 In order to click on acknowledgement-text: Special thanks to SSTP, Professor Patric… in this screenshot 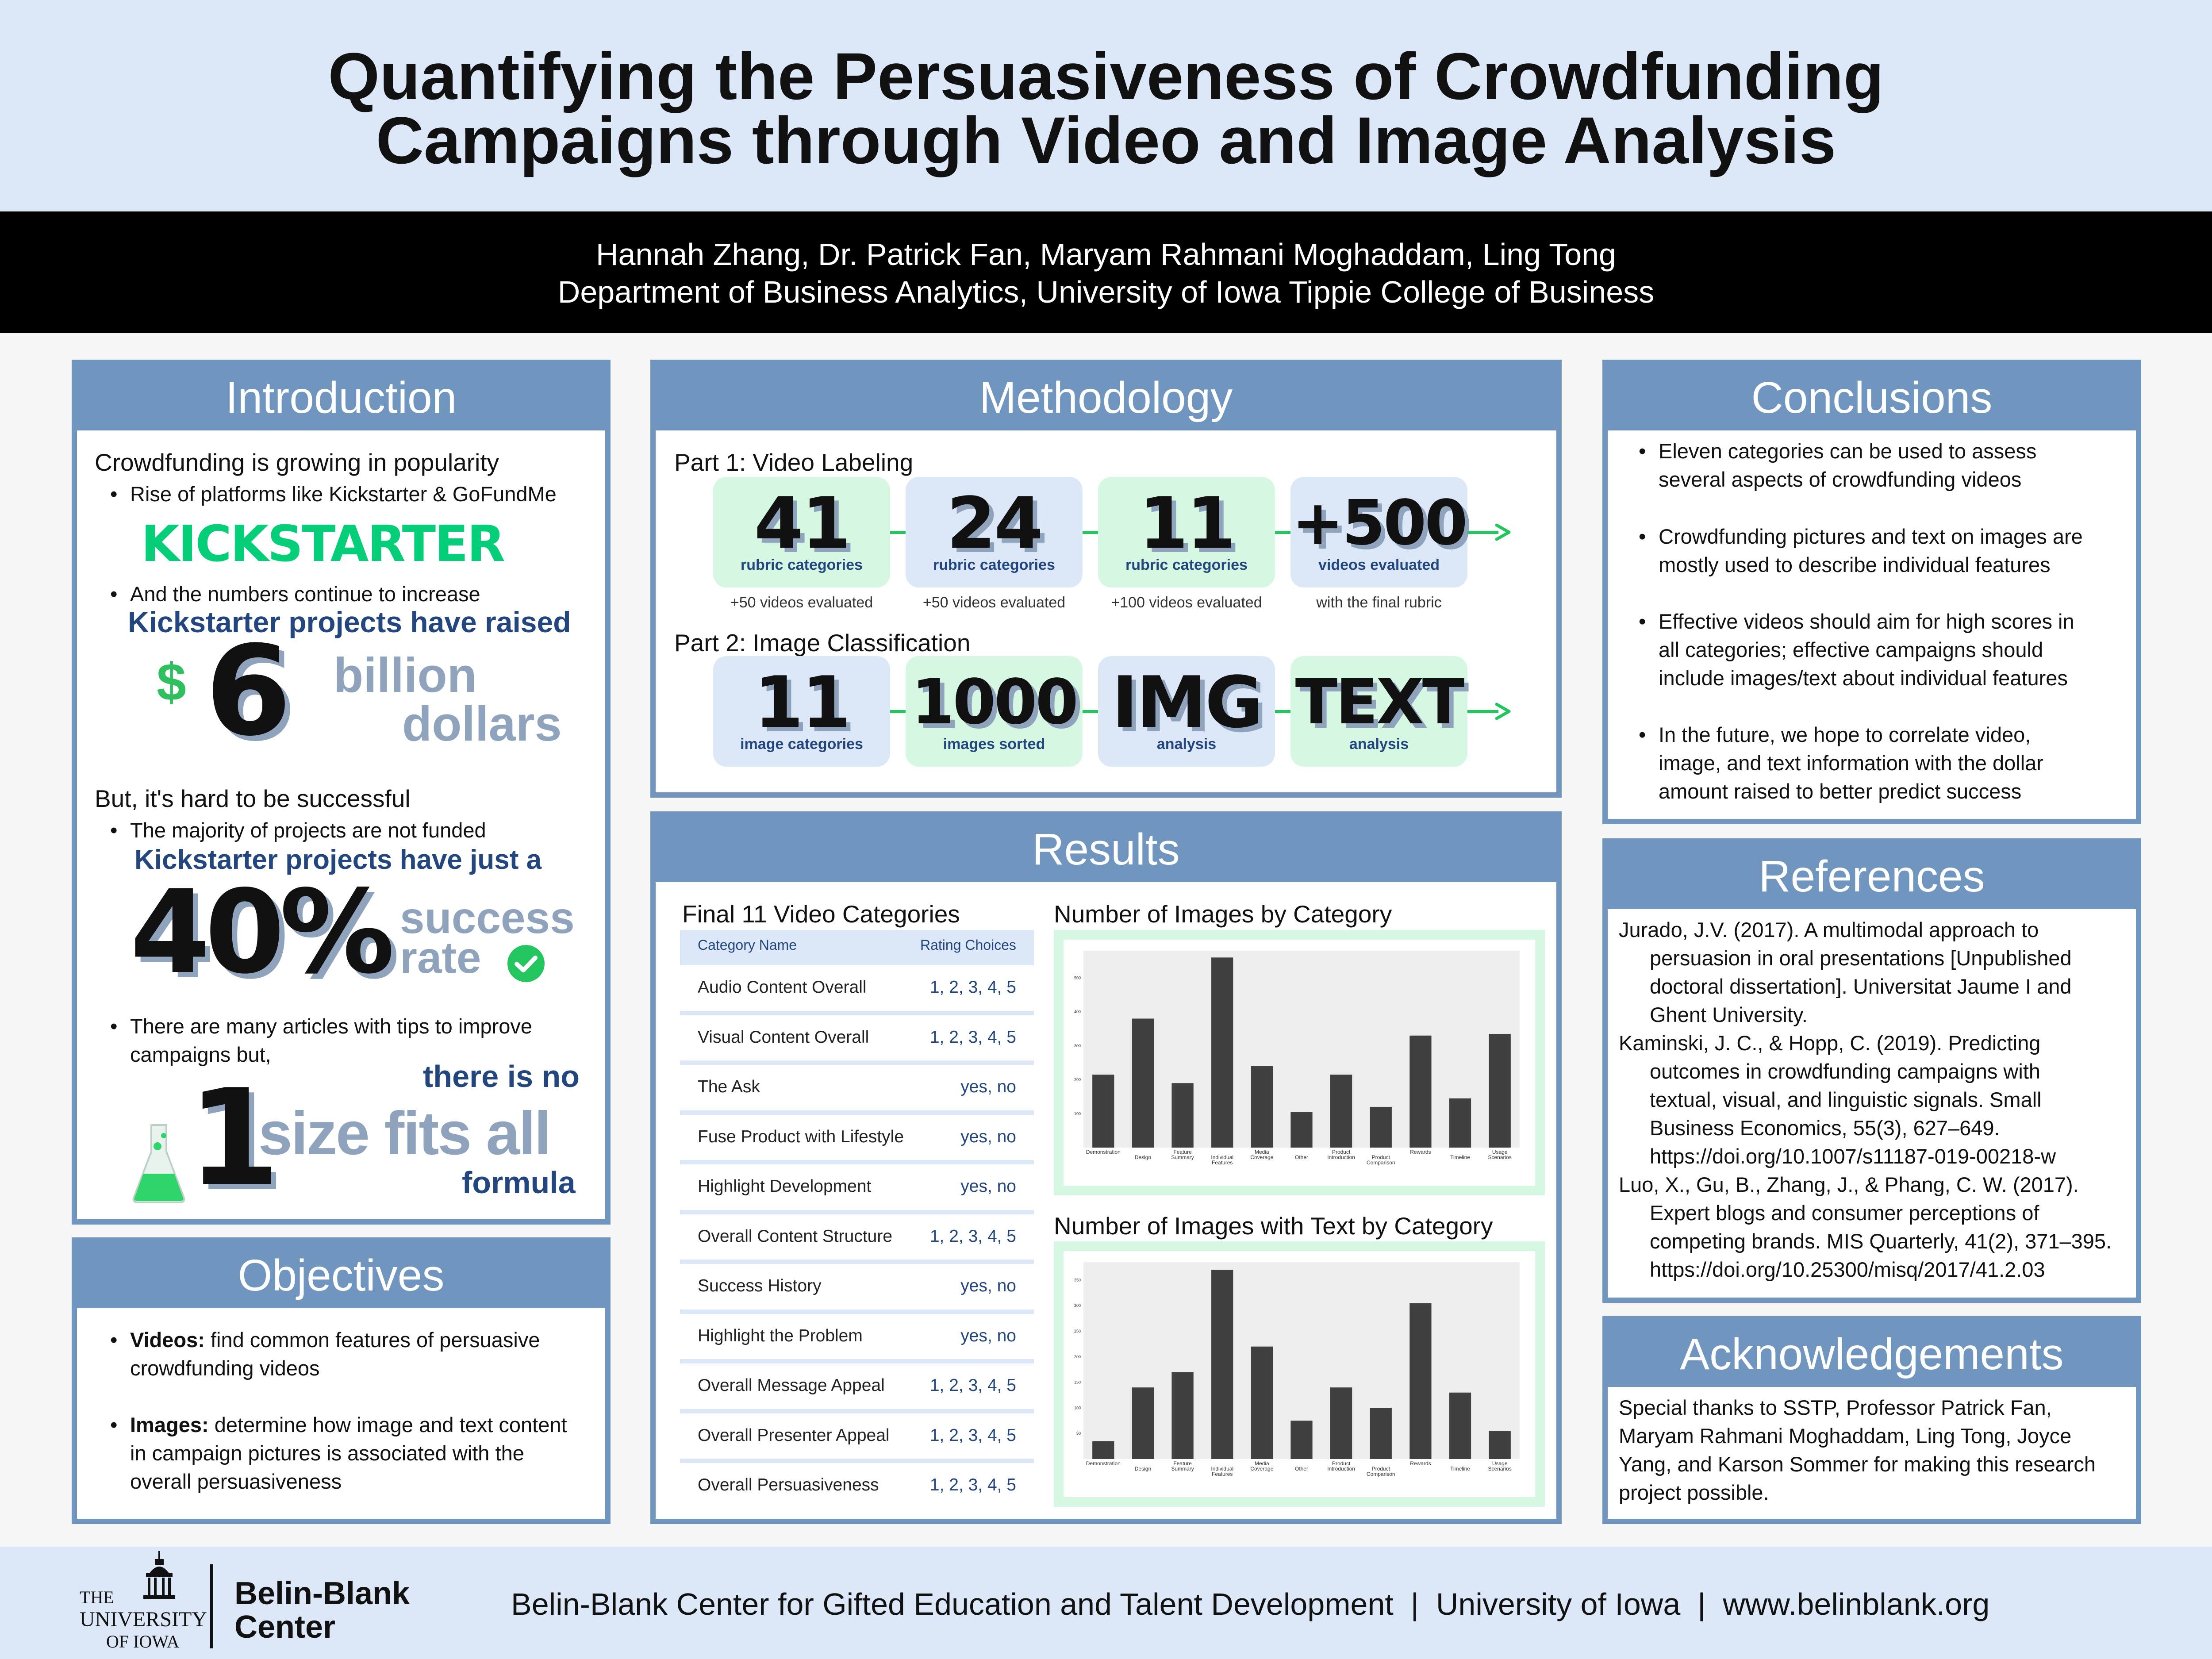, I will do `click(1858, 1450)`.